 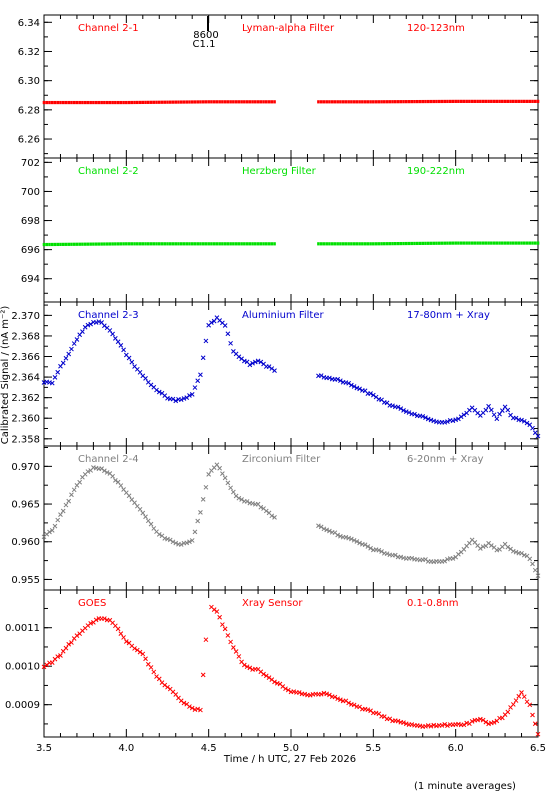 What do you see at coordinates (29, 140) in the screenshot?
I see `y-tick-label: 6.26` at bounding box center [29, 140].